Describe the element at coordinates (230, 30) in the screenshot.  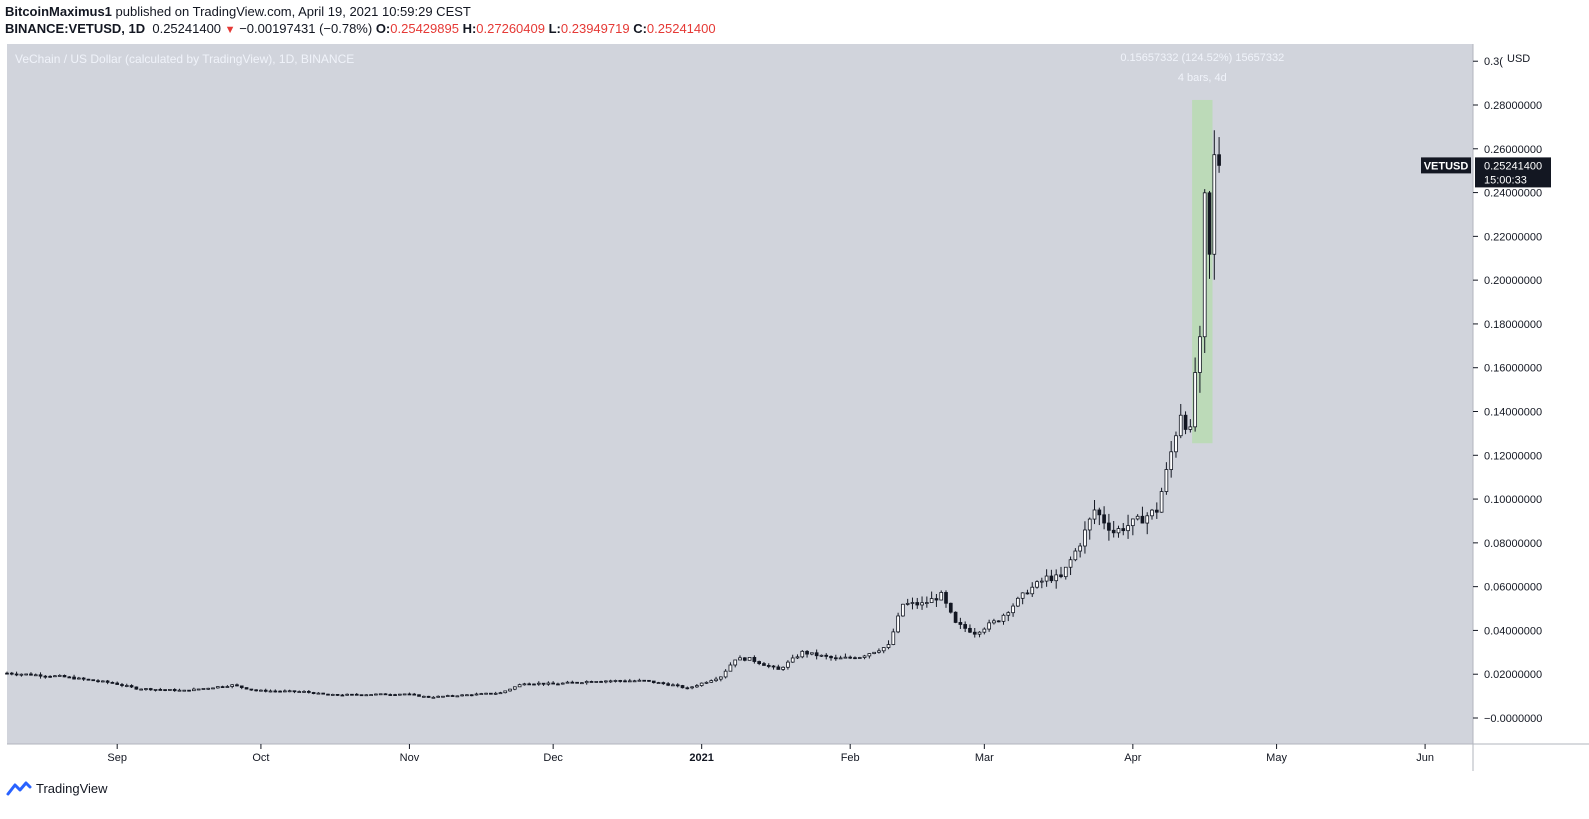
I see `down-arrow-icon: ▼` at that location.